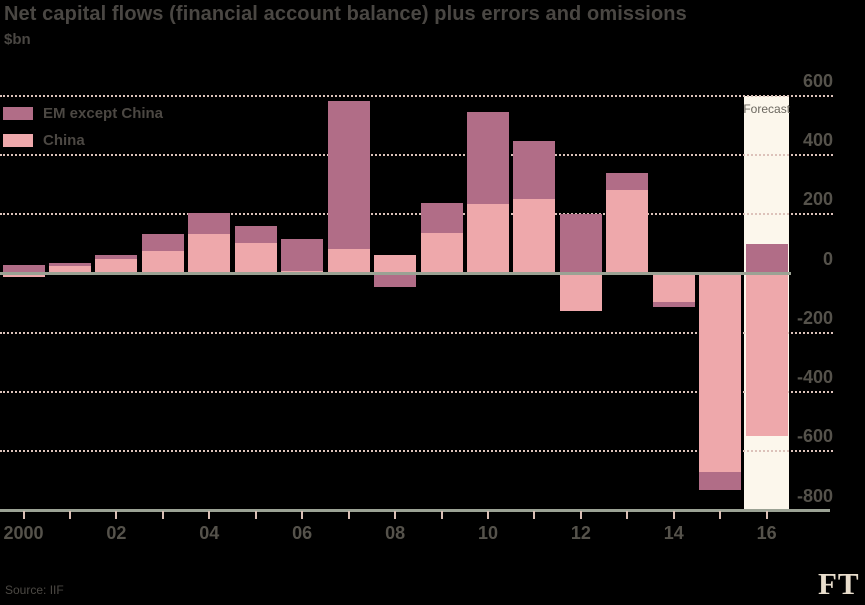  I want to click on legend-label-china: China, so click(64, 140).